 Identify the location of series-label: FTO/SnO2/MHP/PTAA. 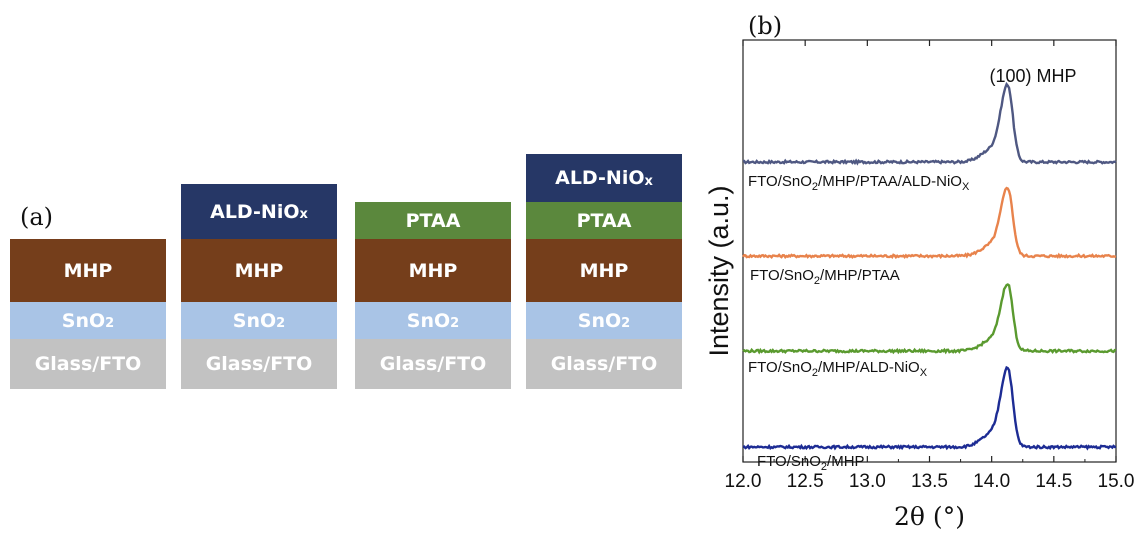
(825, 277).